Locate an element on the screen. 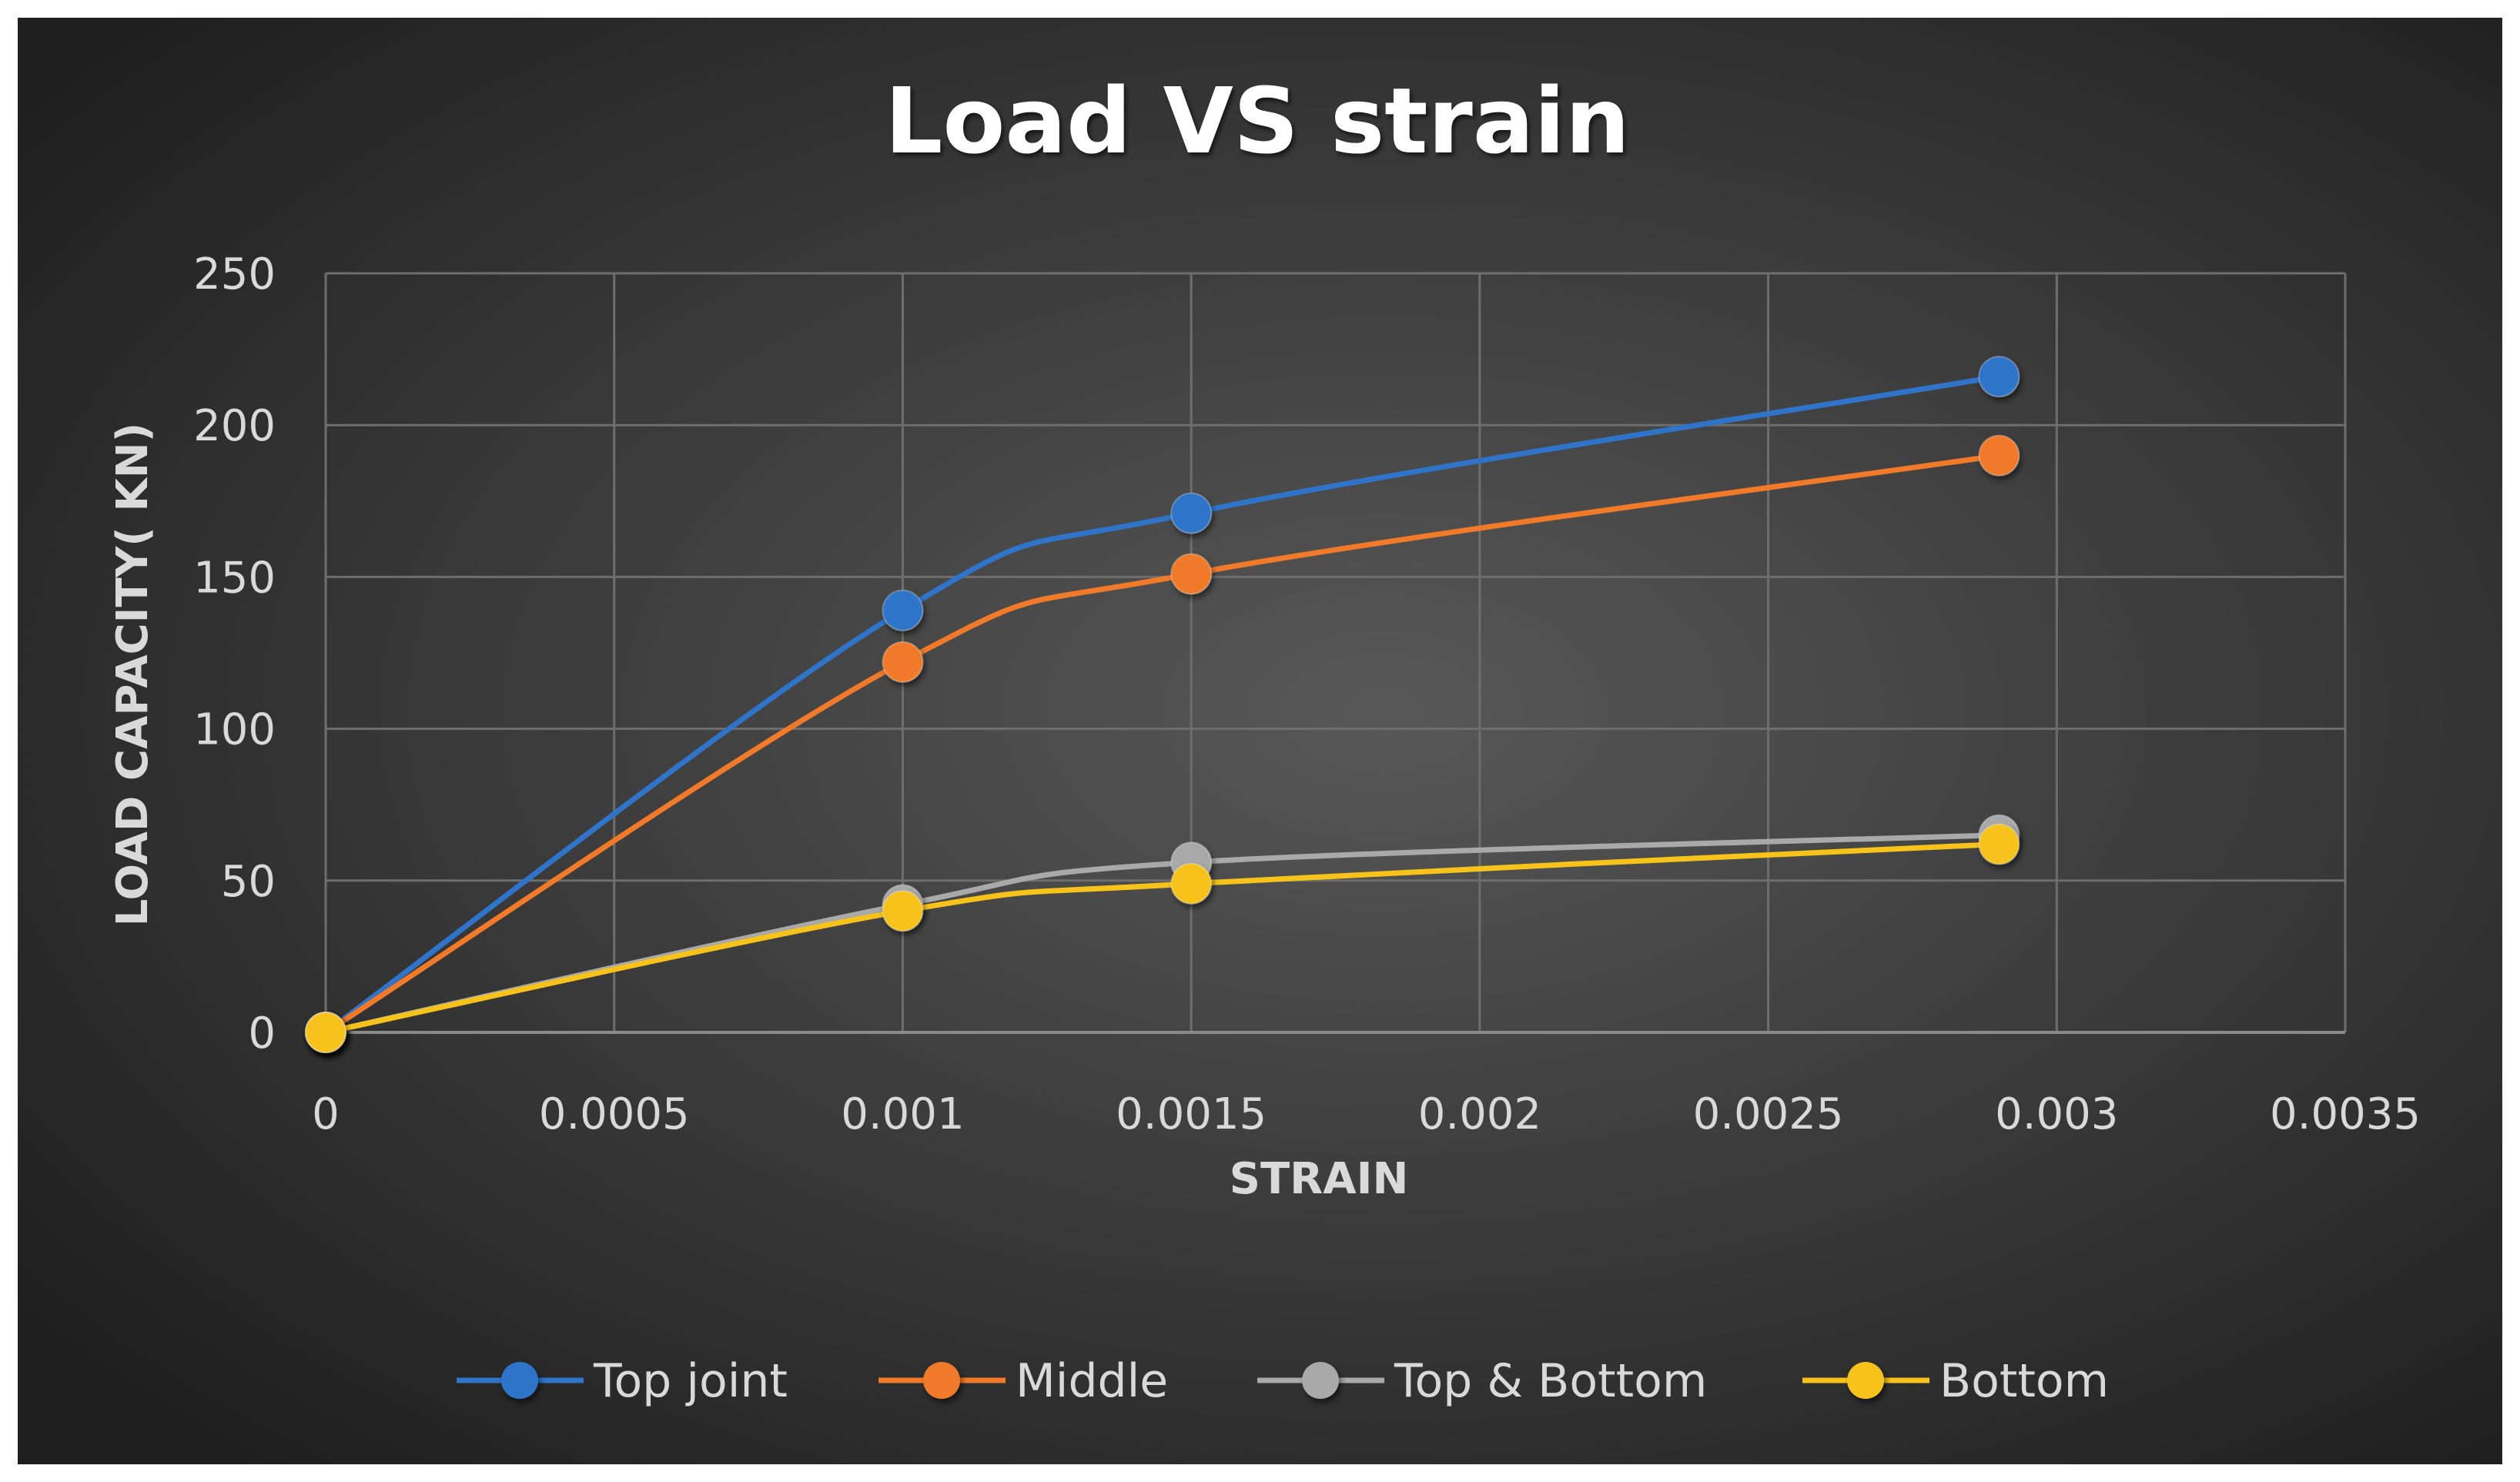 The width and height of the screenshot is (2520, 1482). y-tick-label: 200 is located at coordinates (234, 426).